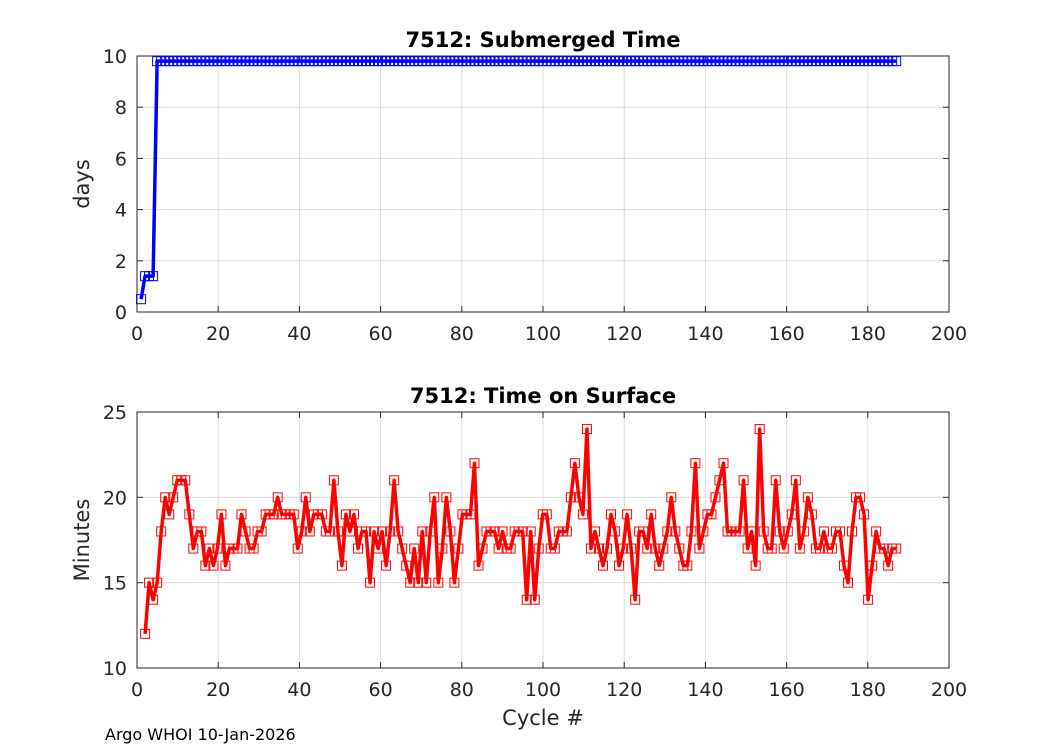 The height and width of the screenshot is (750, 1050). Describe the element at coordinates (299, 690) in the screenshot. I see `x-tick-label: 40` at that location.